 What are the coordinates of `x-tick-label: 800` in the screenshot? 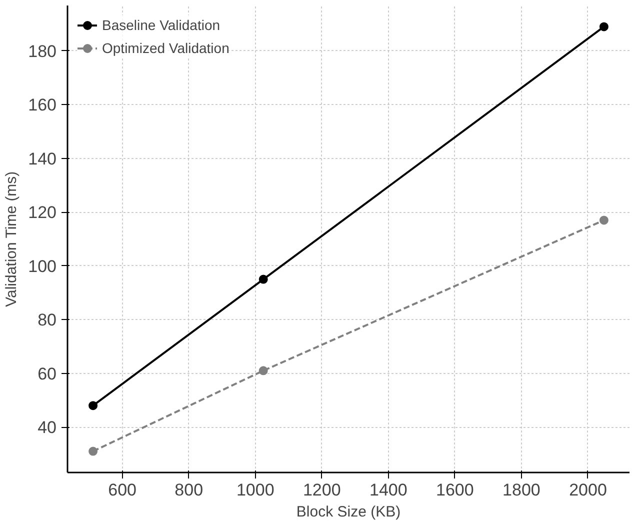 It's located at (189, 490).